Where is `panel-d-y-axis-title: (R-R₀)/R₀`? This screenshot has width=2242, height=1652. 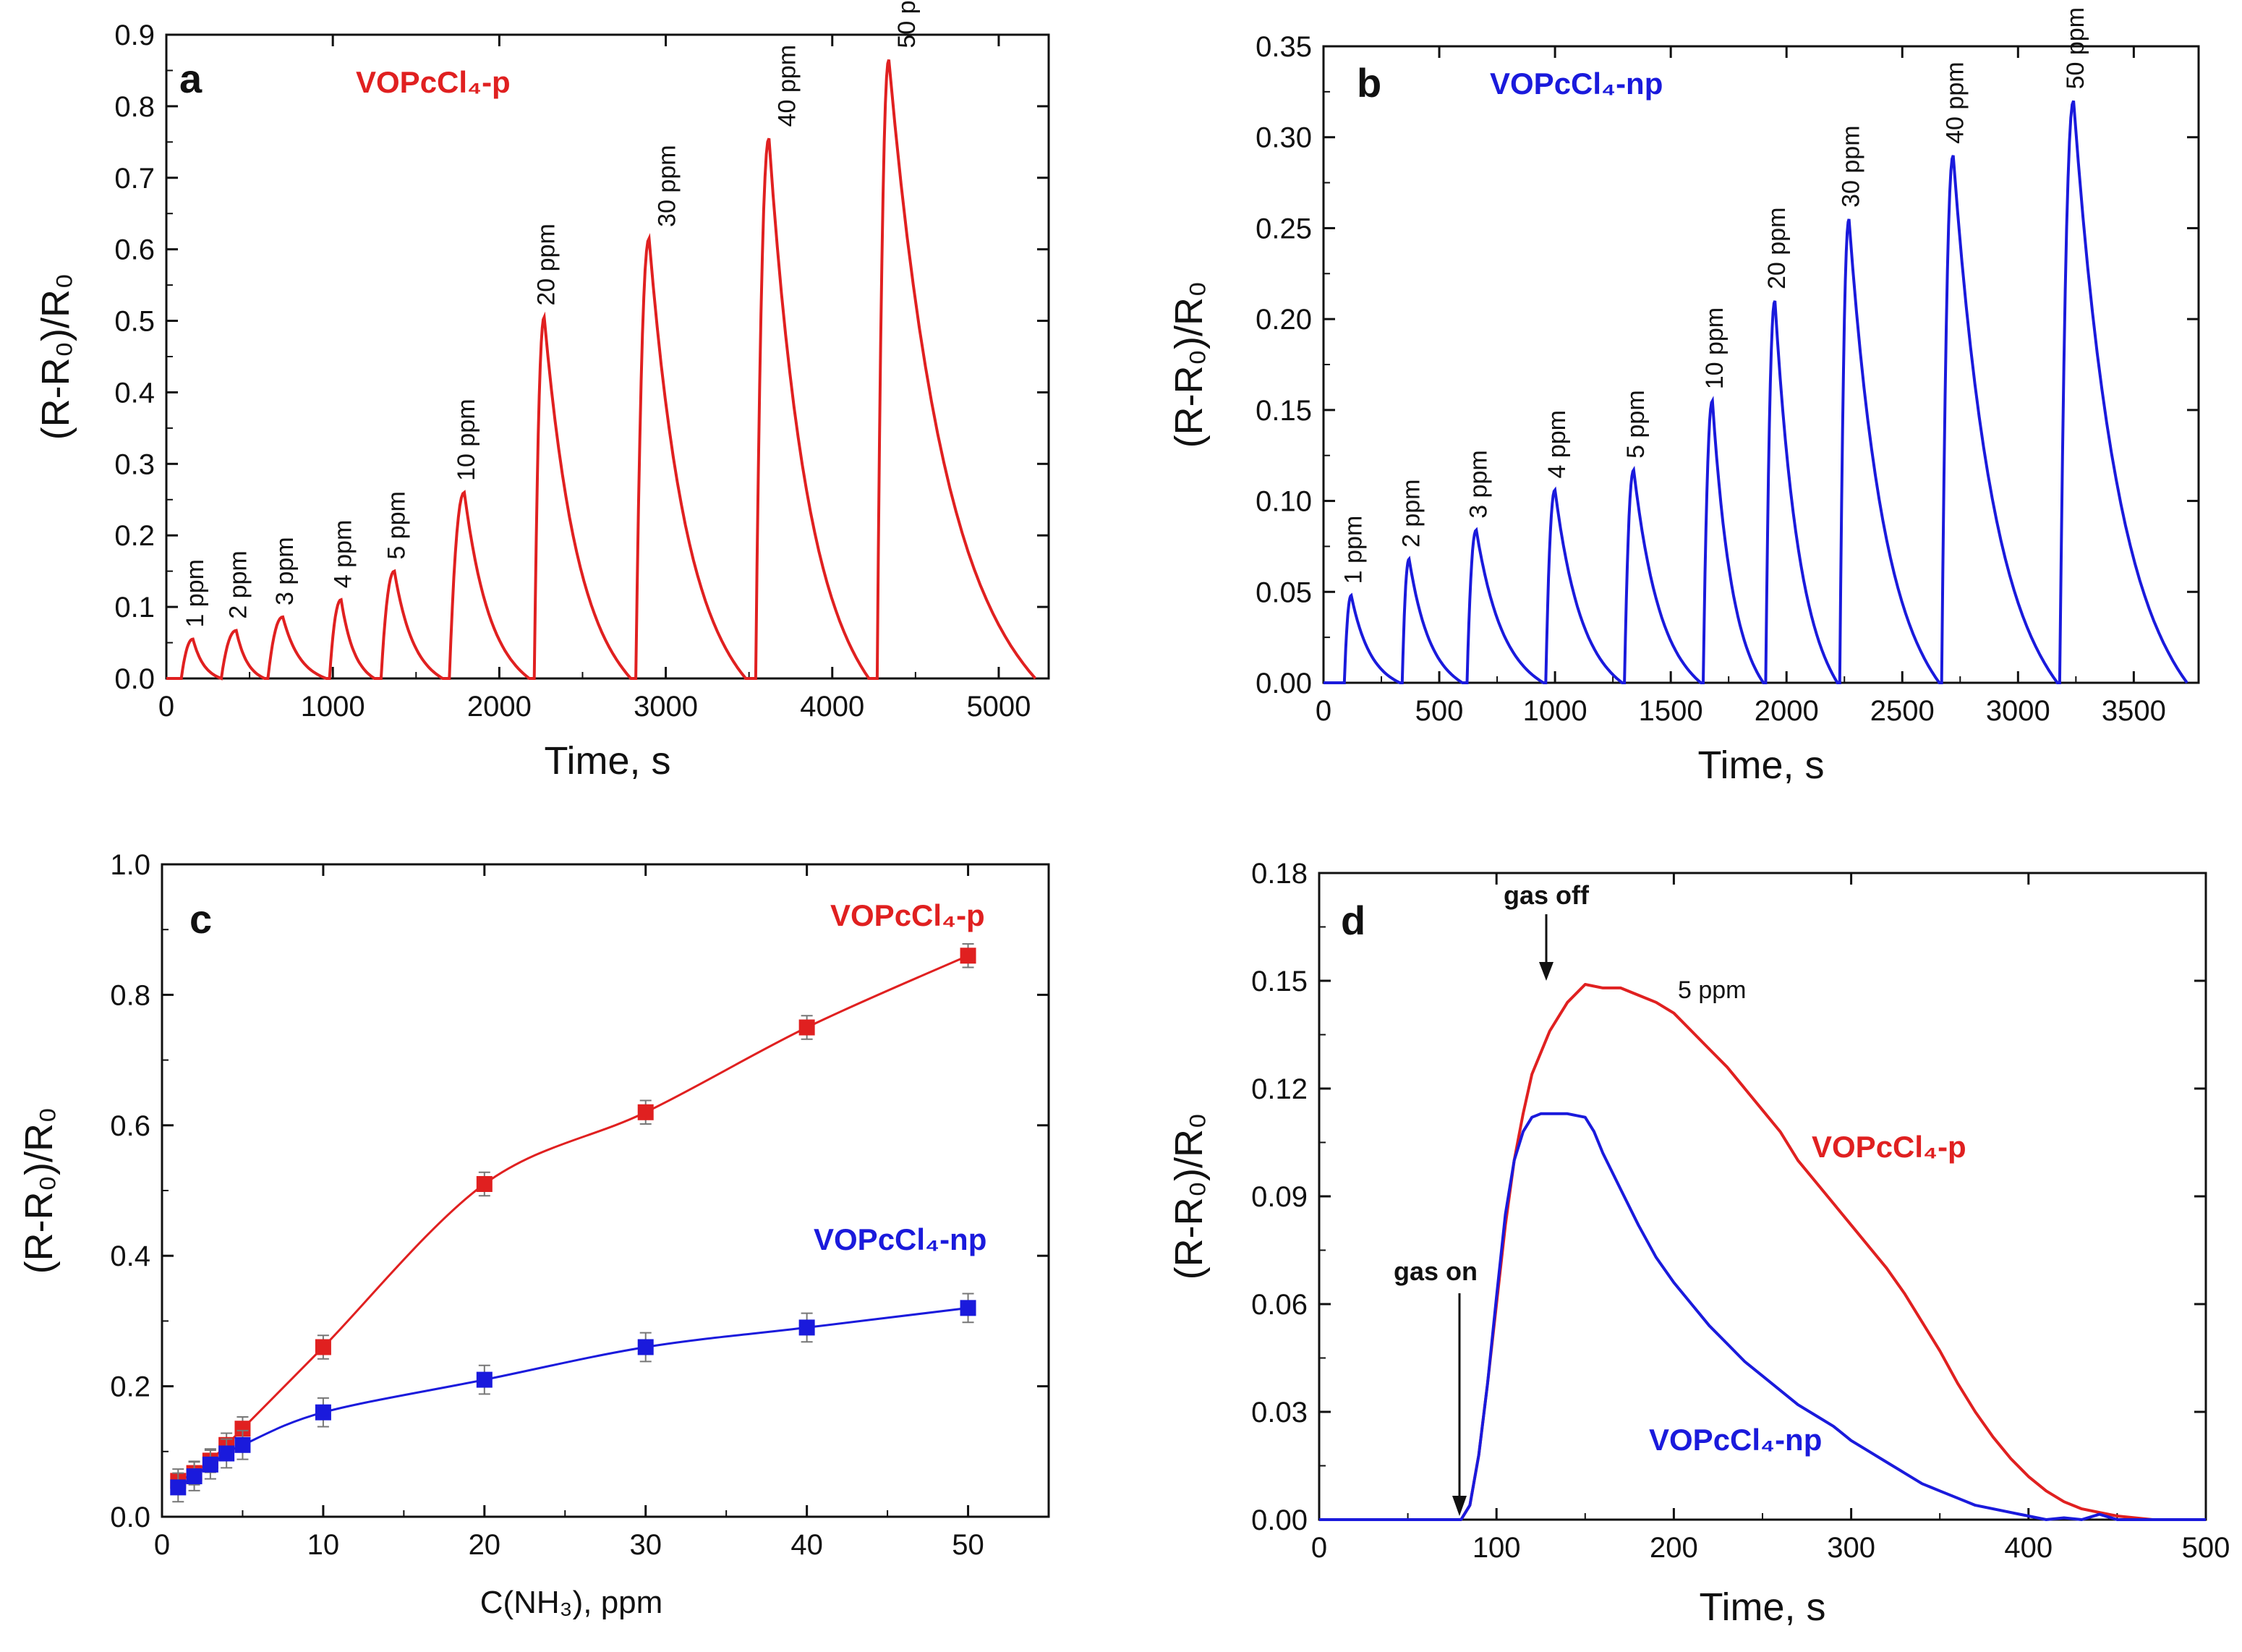
panel-d-y-axis-title: (R-R₀)/R₀ is located at coordinates (1189, 1196).